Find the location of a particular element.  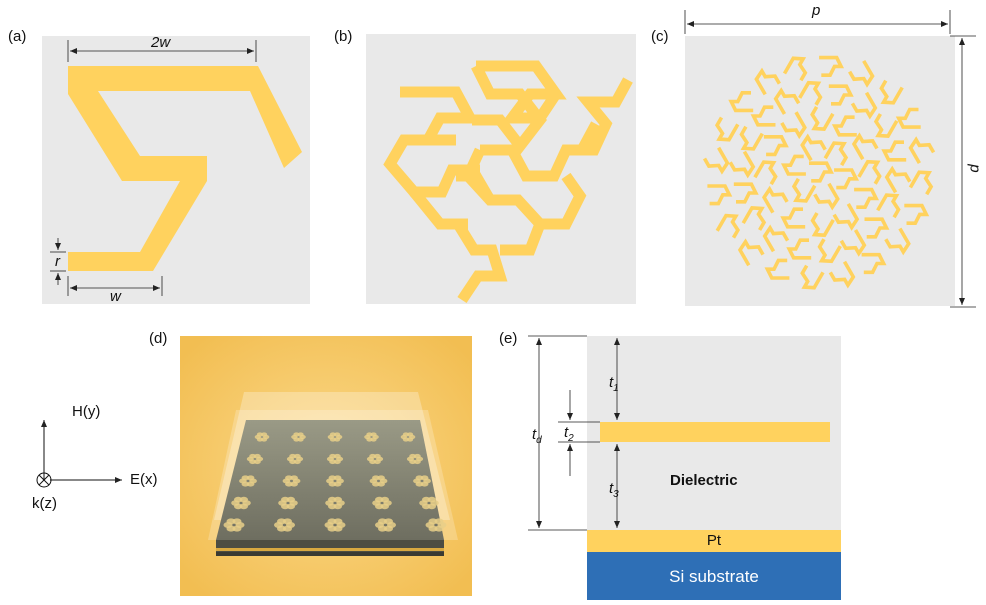

dim-td: td is located at coordinates (537, 436).